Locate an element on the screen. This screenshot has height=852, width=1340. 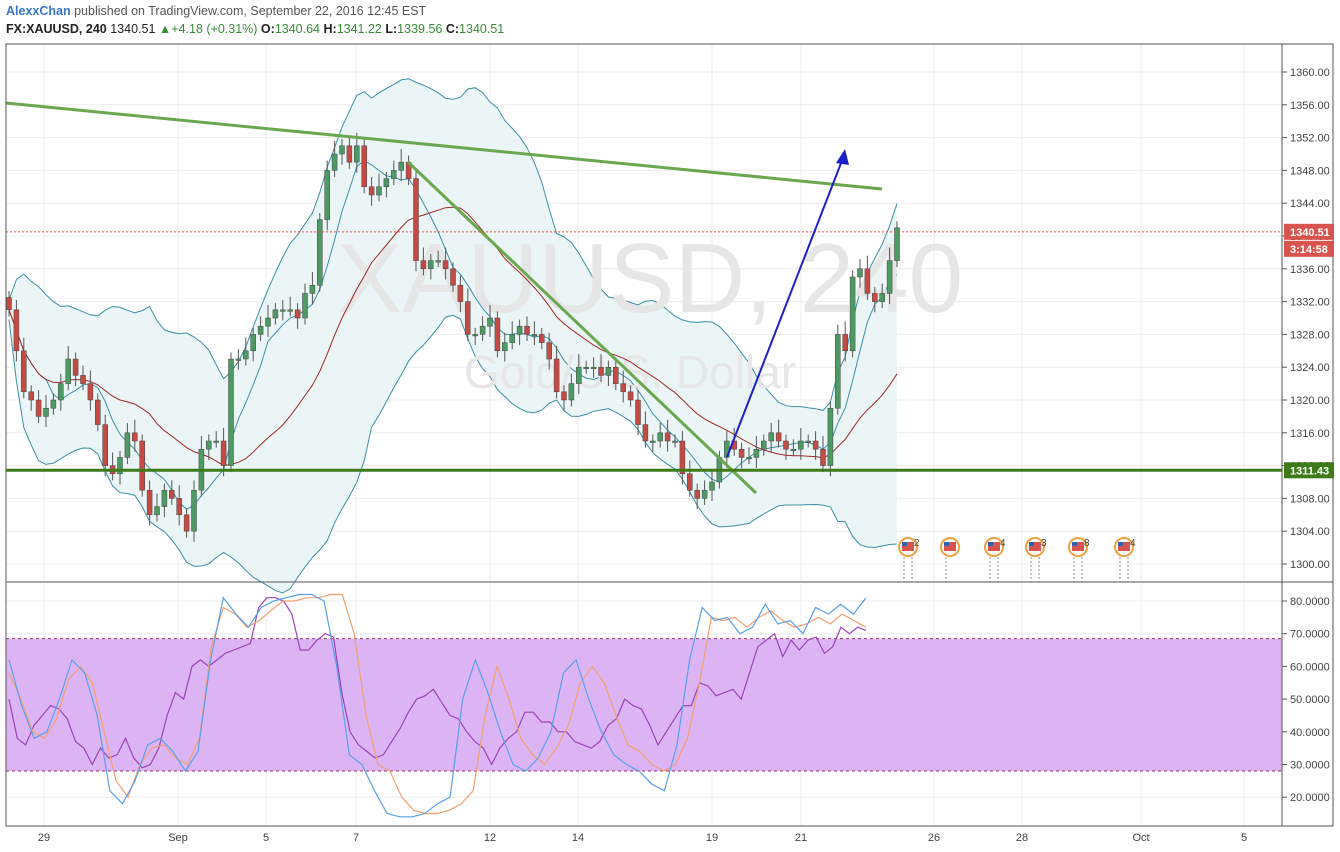
osc-tick-label: 80.0000 is located at coordinates (1310, 602).